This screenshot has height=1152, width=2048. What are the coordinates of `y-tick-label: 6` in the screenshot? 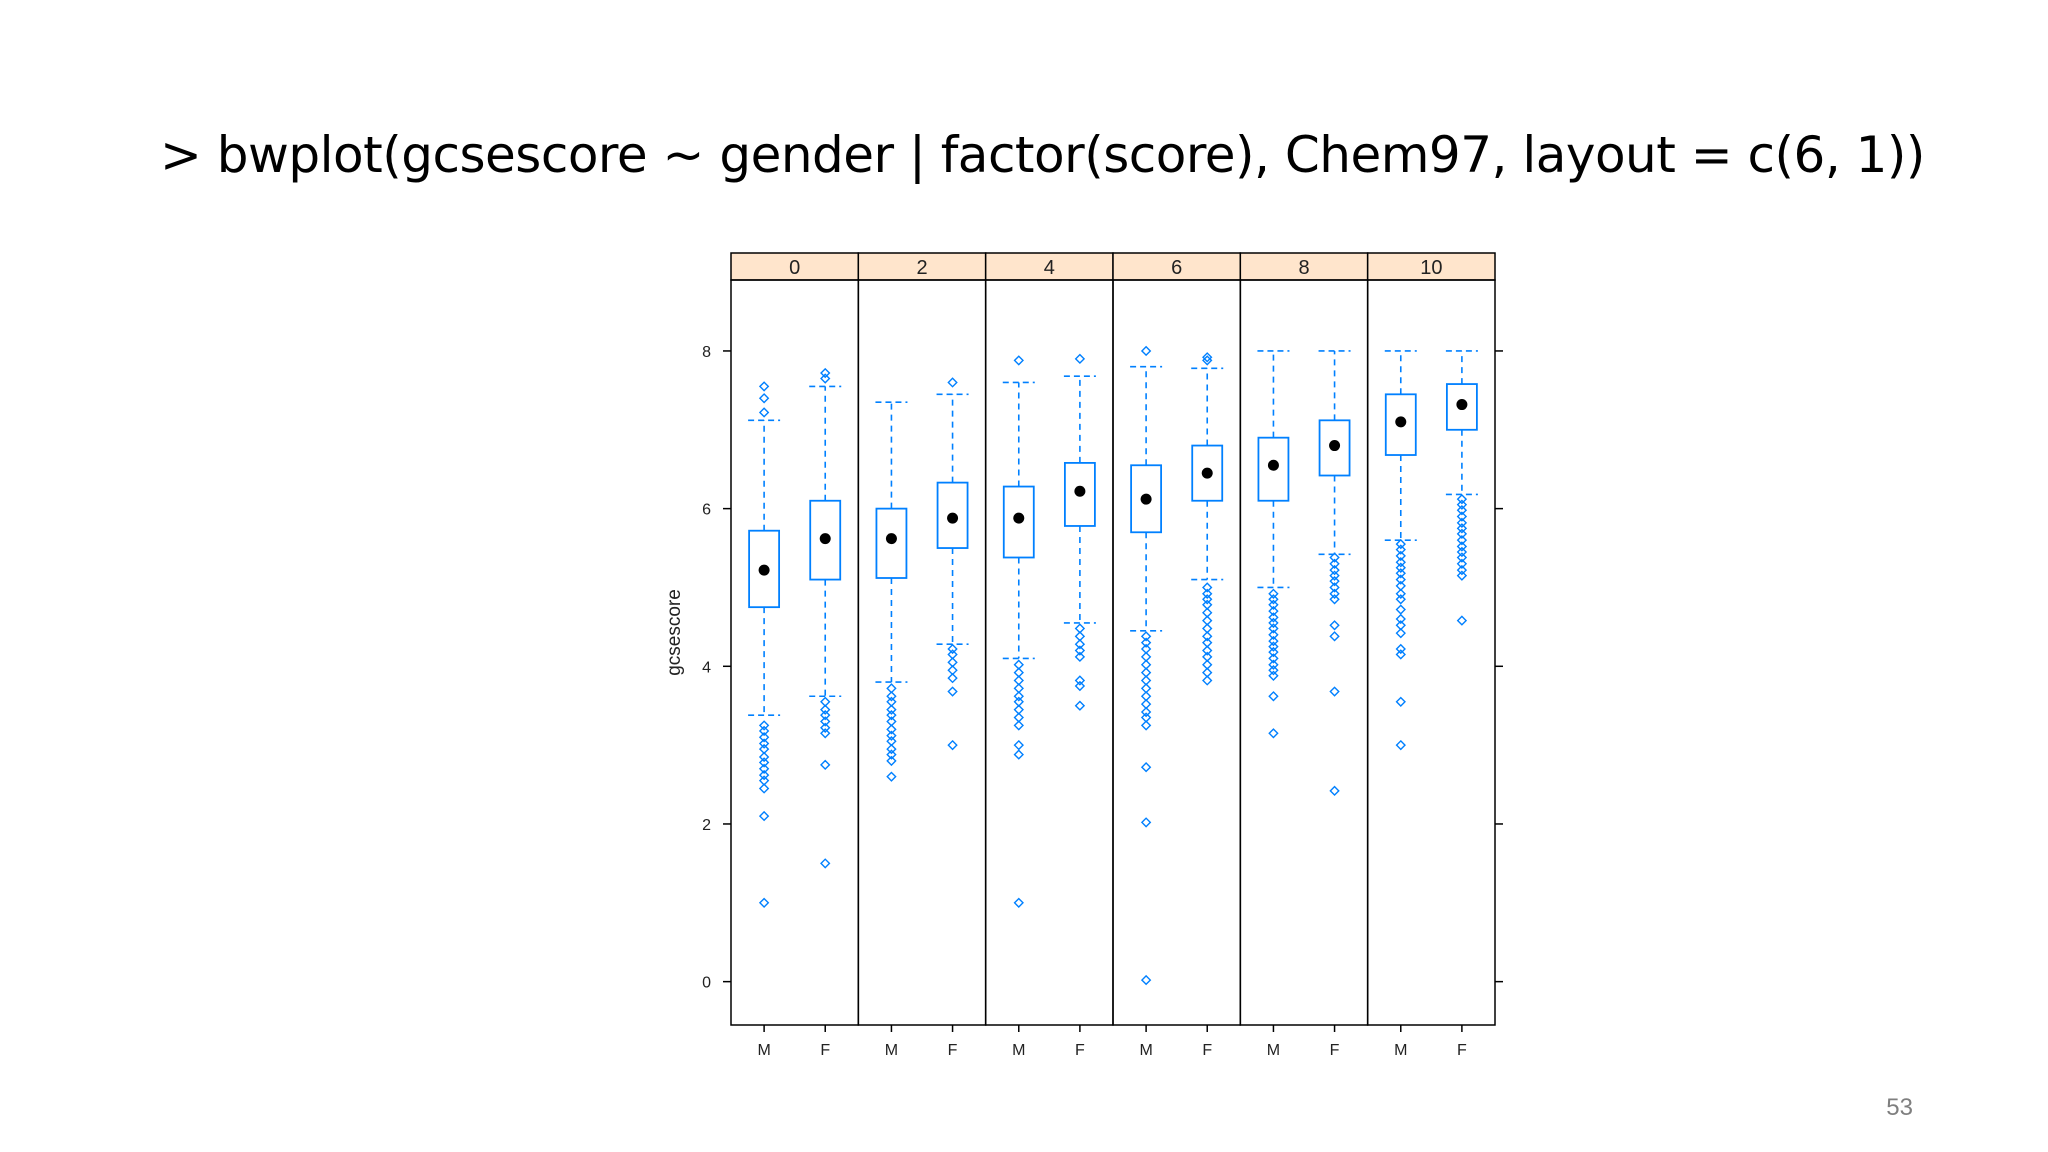 It's located at (706, 510).